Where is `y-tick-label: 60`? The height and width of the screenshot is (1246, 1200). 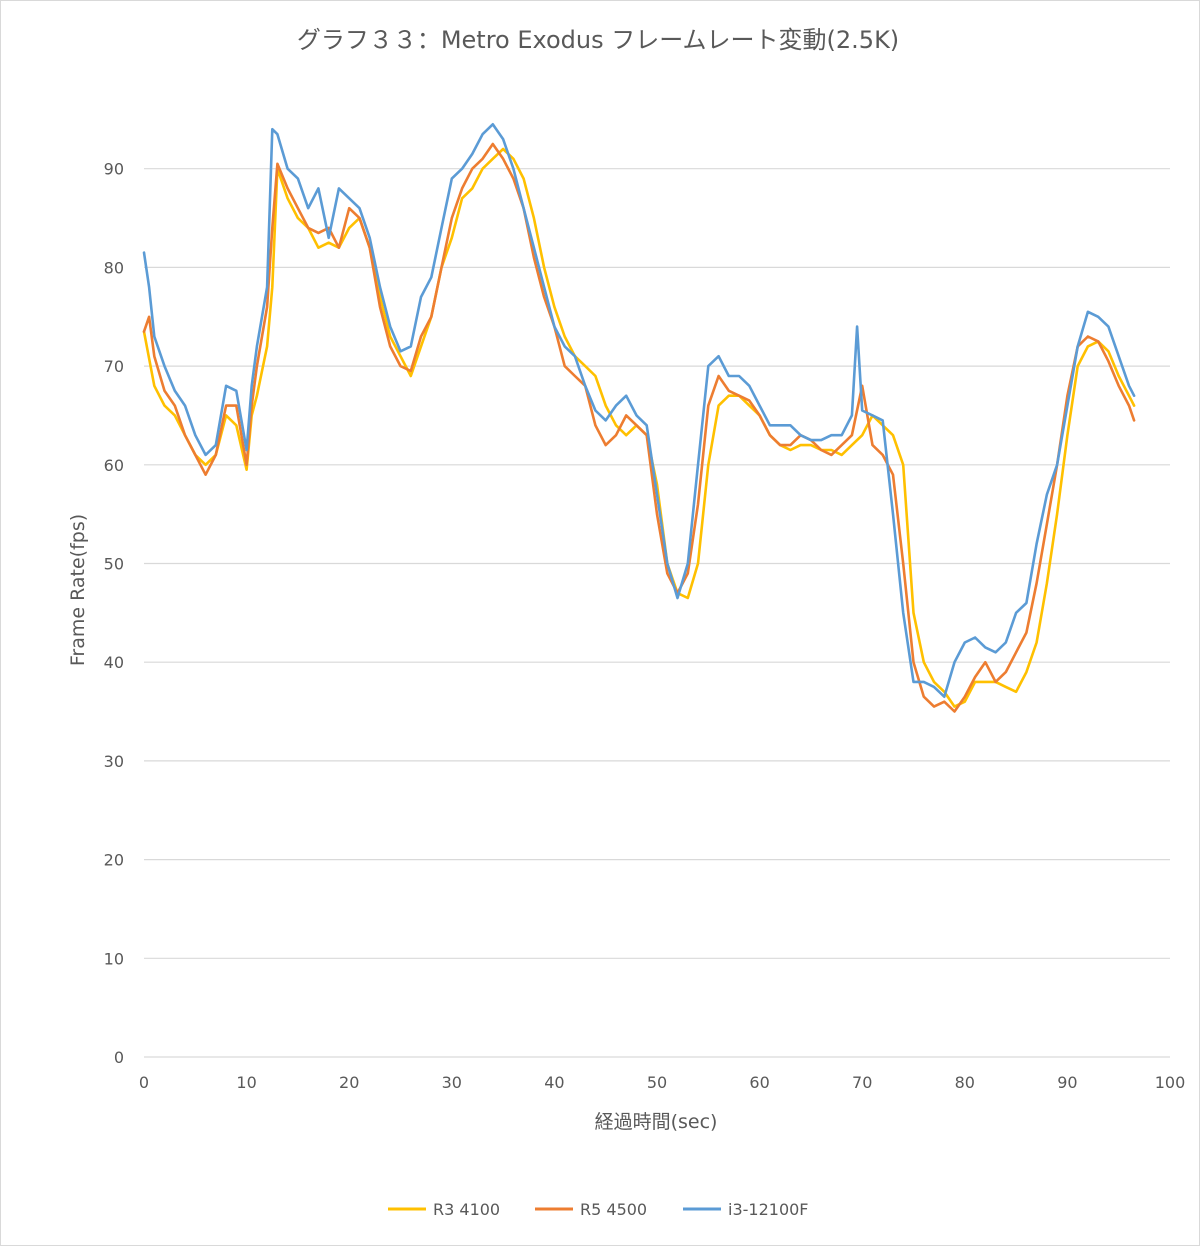
y-tick-label: 60 is located at coordinates (114, 465).